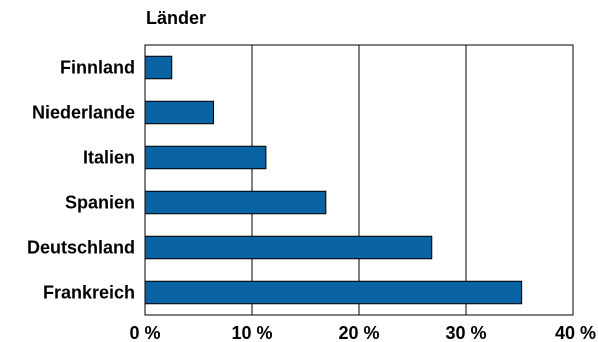 Image resolution: width=598 pixels, height=342 pixels. Describe the element at coordinates (109, 158) in the screenshot. I see `category-label: Italien` at that location.